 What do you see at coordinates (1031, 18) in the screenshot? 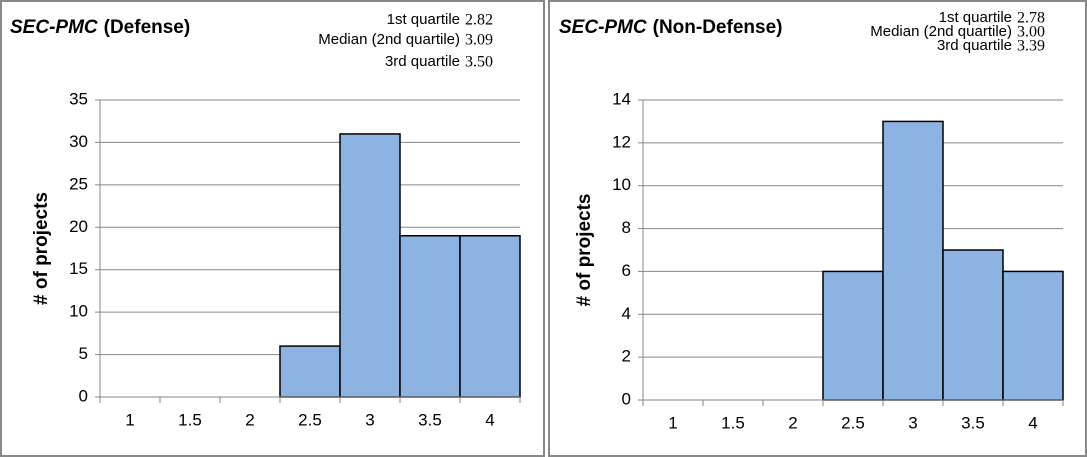
I see `annotation-value: 2.78` at bounding box center [1031, 18].